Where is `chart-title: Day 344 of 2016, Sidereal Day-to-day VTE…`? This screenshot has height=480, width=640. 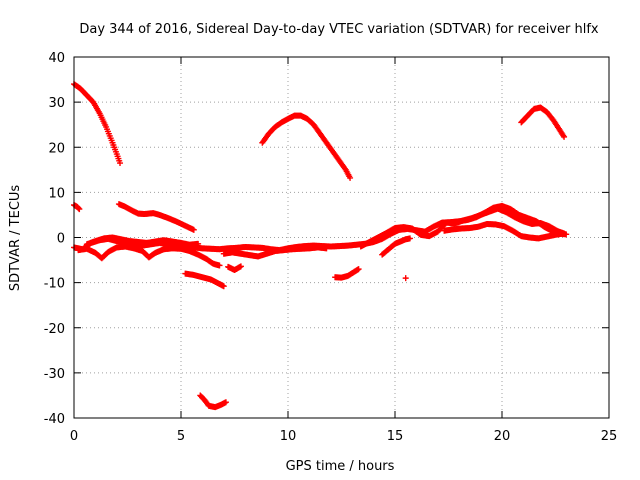
chart-title: Day 344 of 2016, Sidereal Day-to-day VTE… is located at coordinates (339, 29).